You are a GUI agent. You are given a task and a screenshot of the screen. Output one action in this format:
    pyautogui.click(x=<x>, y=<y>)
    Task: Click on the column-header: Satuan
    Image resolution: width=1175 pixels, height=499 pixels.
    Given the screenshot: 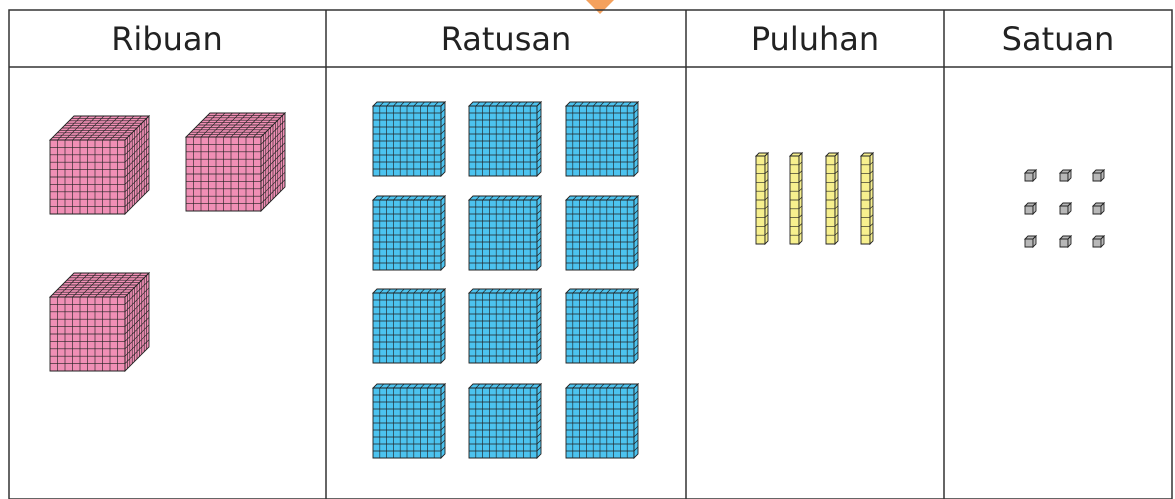 What is the action you would take?
    pyautogui.click(x=1058, y=39)
    